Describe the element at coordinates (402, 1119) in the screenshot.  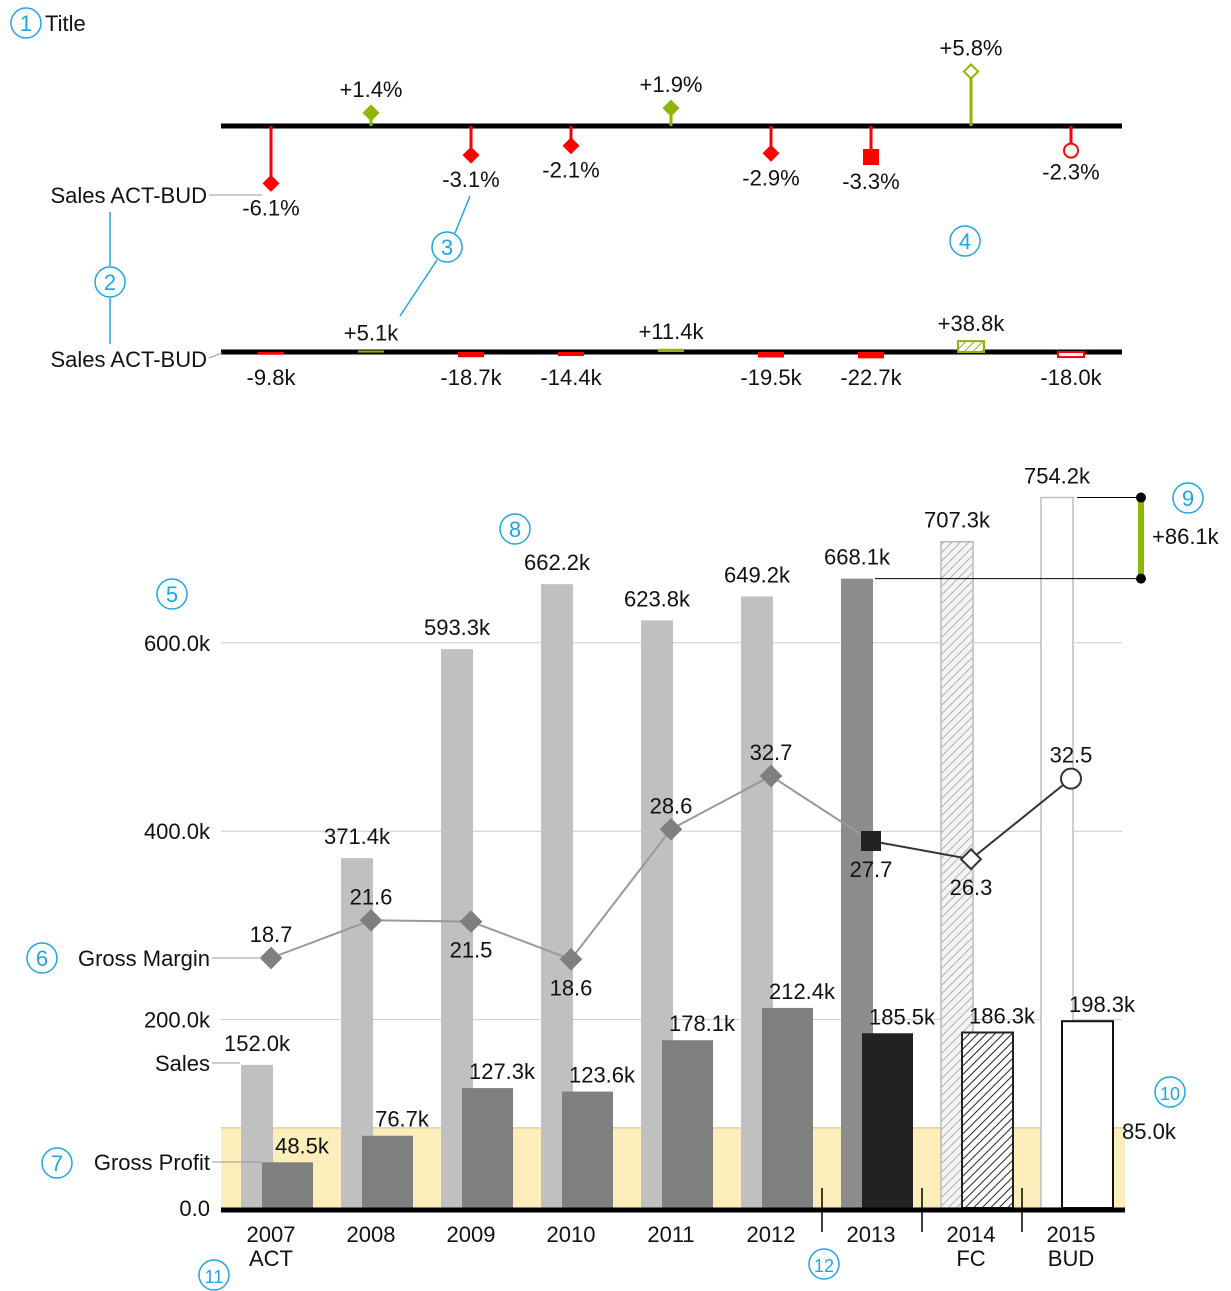
I see `profit-data-label: 76.7k` at that location.